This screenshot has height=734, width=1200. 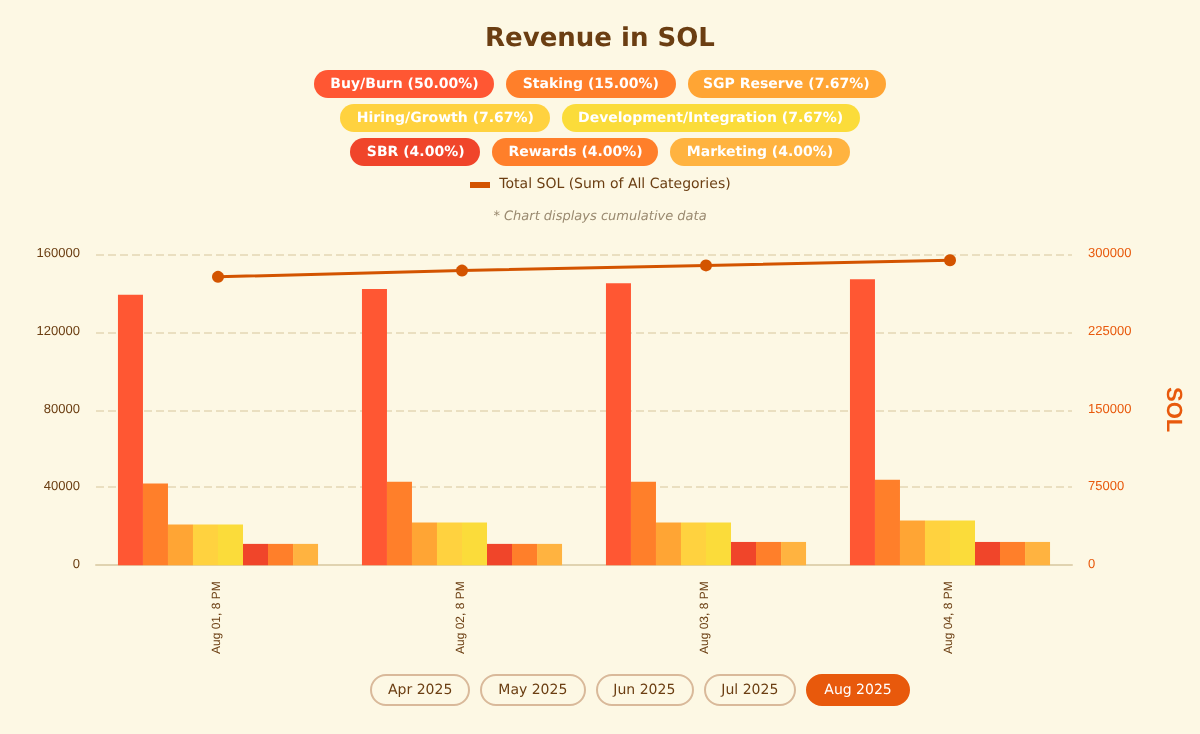 What do you see at coordinates (1173, 410) in the screenshot?
I see `y2-axis-title: SOL` at bounding box center [1173, 410].